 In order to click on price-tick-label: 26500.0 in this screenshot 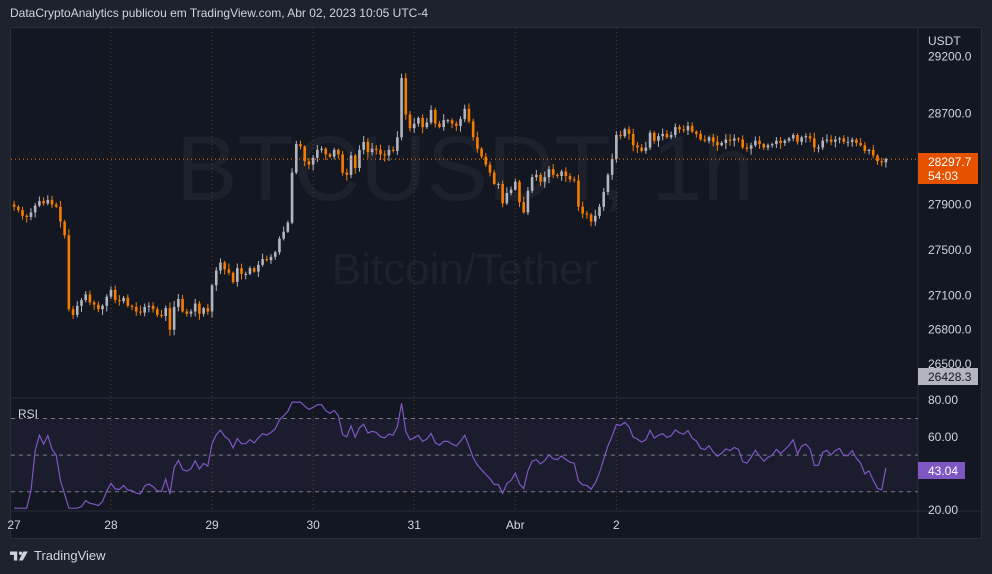, I will do `click(950, 364)`.